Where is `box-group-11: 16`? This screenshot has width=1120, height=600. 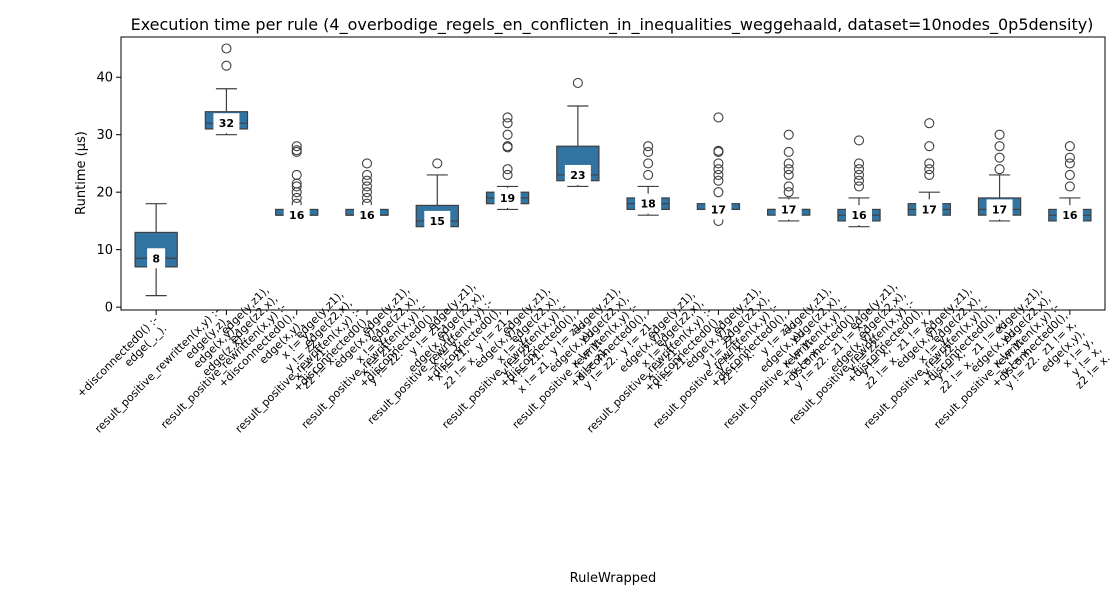 box-group-11: 16 is located at coordinates (859, 181).